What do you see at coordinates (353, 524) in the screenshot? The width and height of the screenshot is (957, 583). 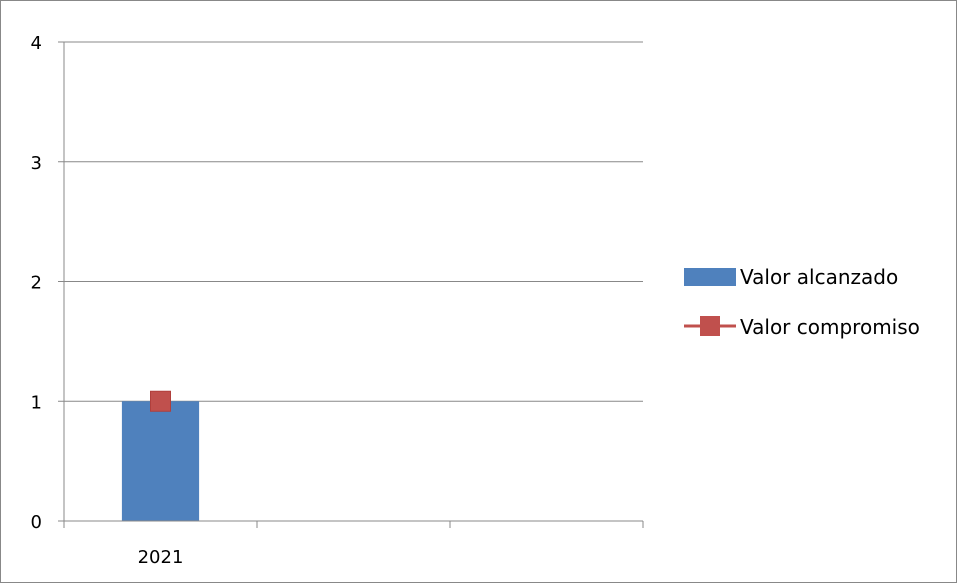 I see `x-axis-ticks` at bounding box center [353, 524].